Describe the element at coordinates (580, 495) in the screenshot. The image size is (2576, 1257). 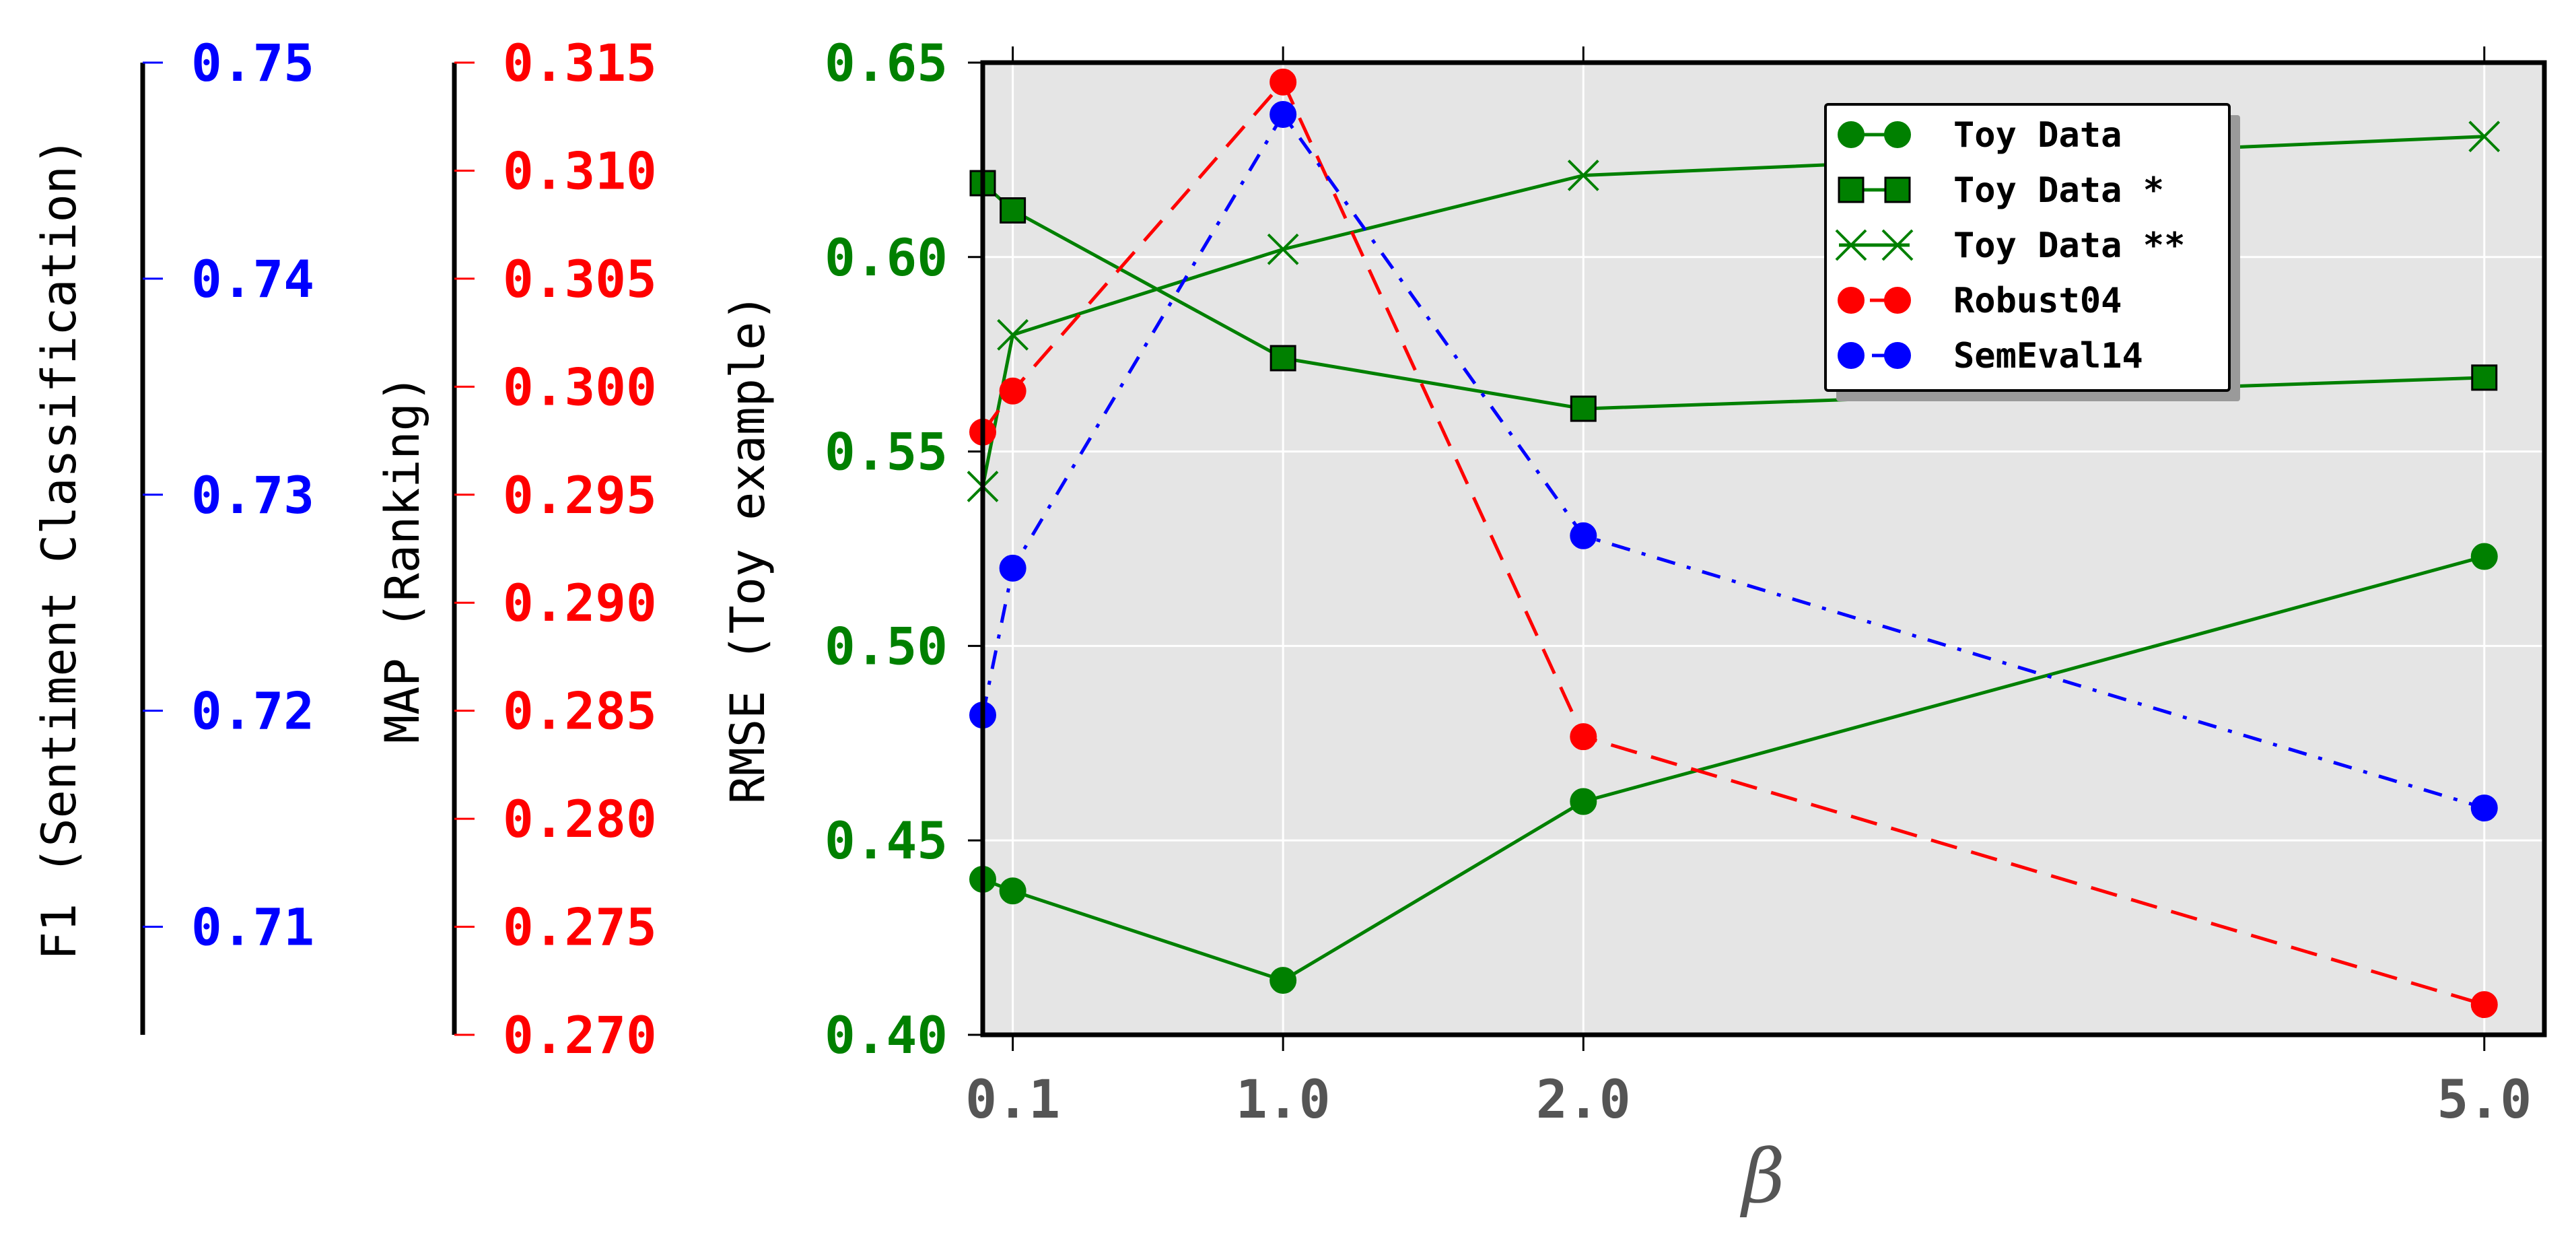
I see `map-tick-label: 0.295` at that location.